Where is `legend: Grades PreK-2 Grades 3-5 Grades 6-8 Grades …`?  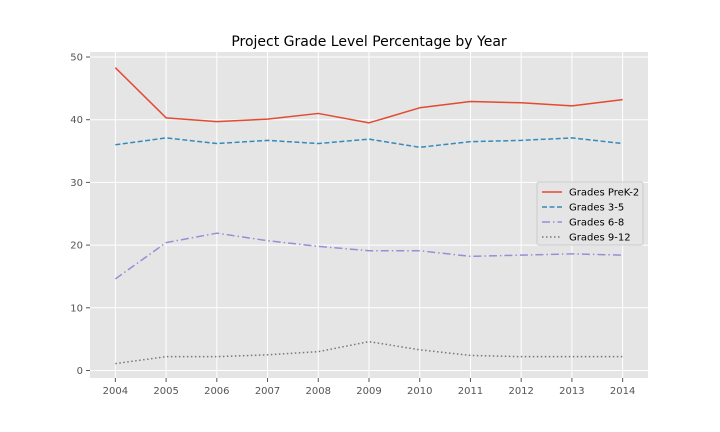 legend: Grades PreK-2 Grades 3-5 Grades 6-8 Grades … is located at coordinates (590, 213).